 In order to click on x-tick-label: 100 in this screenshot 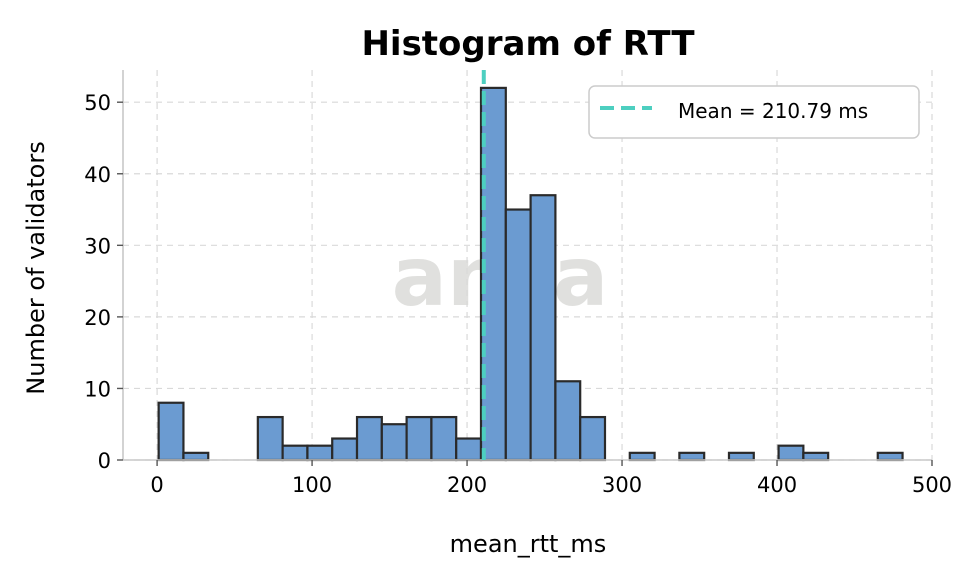, I will do `click(312, 485)`.